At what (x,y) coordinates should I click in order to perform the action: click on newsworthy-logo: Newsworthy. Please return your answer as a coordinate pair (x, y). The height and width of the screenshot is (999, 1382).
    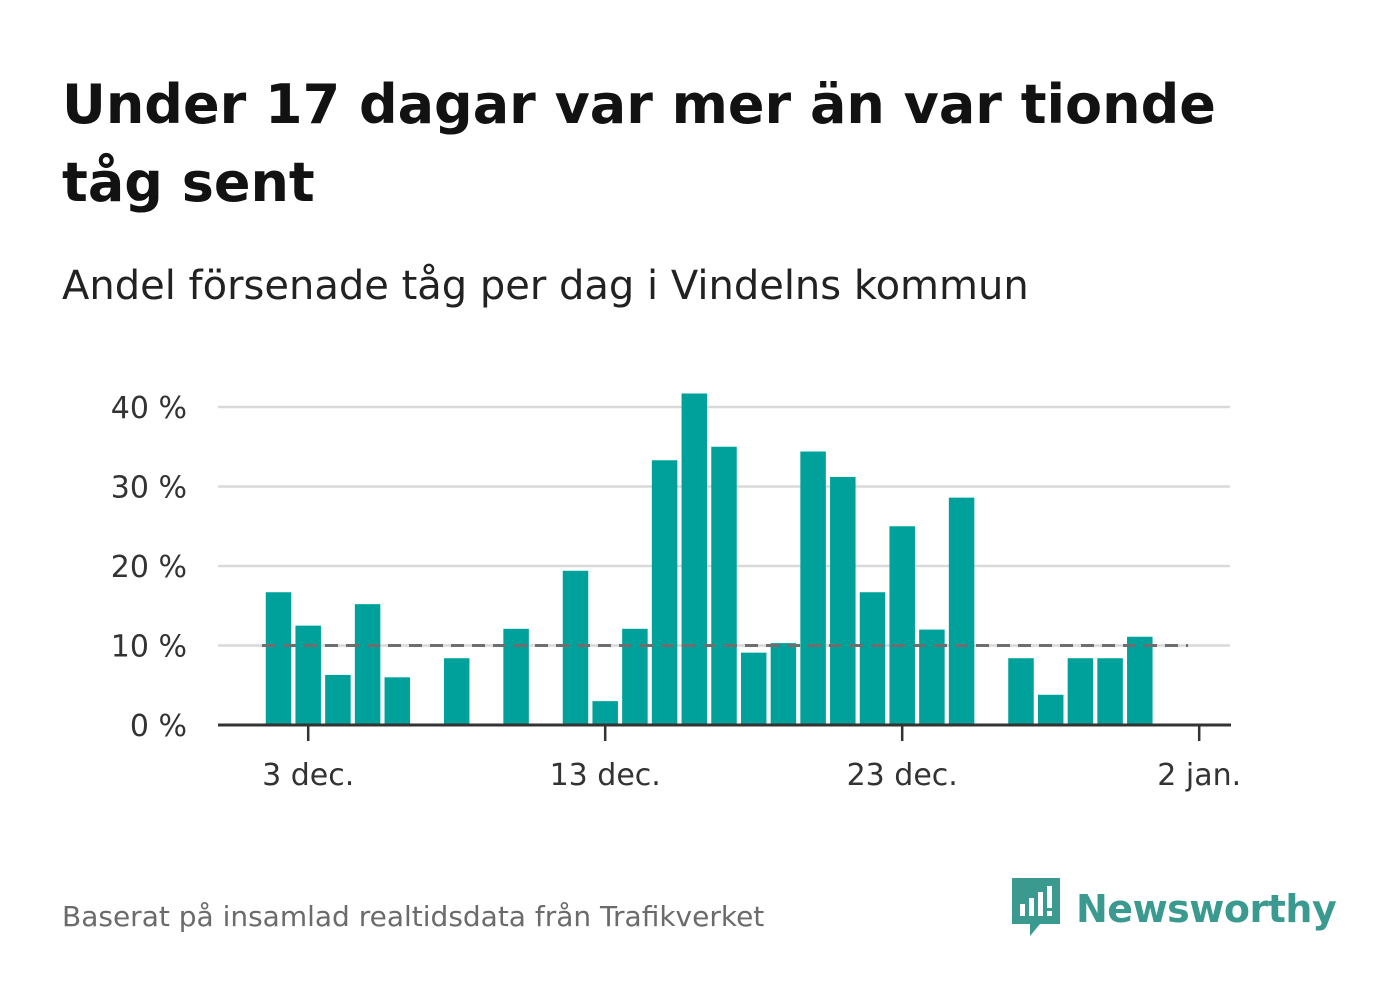
    Looking at the image, I should click on (1173, 909).